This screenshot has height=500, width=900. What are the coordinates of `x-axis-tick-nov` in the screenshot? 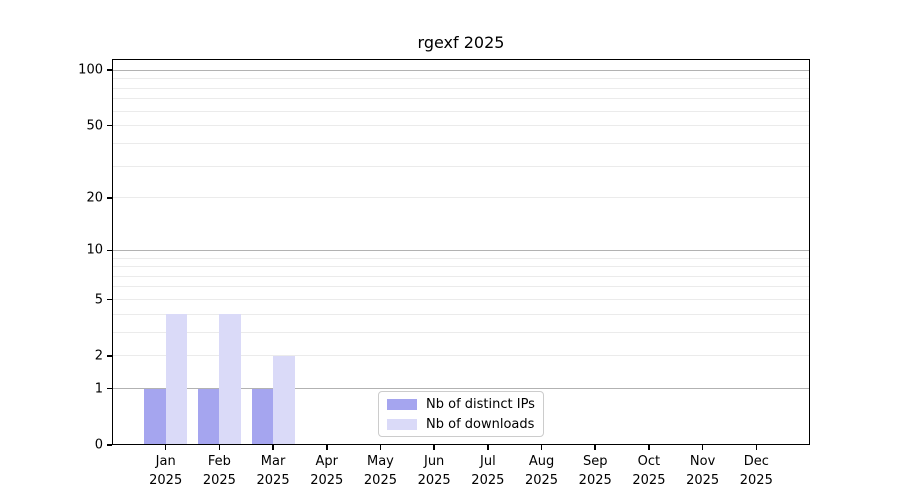 It's located at (702, 447).